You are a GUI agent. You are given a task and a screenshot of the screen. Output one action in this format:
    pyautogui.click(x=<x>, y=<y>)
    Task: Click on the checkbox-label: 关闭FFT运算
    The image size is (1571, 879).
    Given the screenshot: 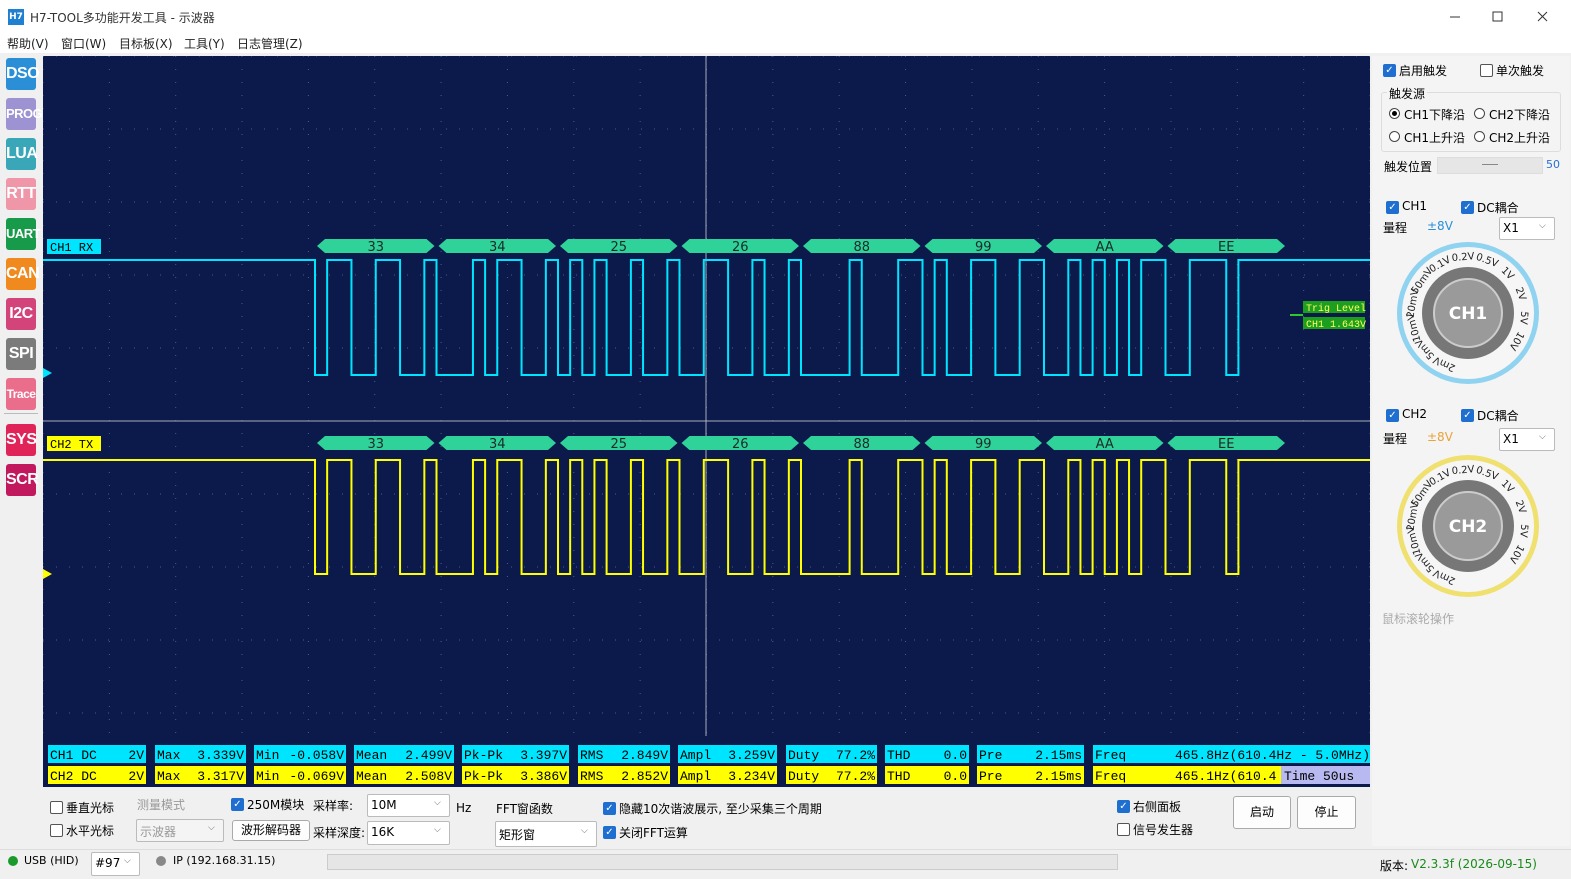 What is the action you would take?
    pyautogui.click(x=653, y=833)
    